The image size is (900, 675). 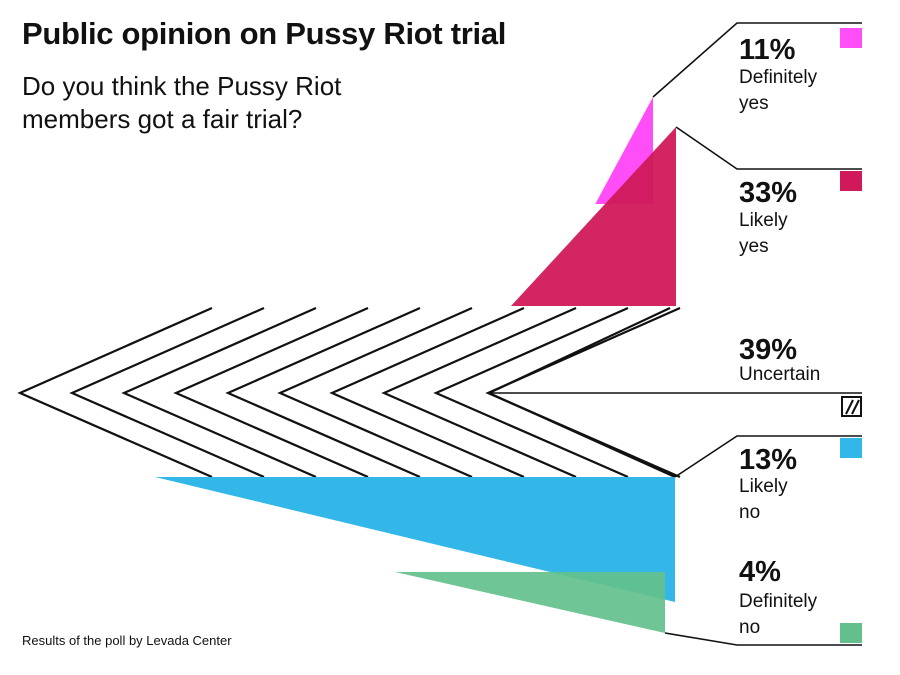 I want to click on source-note: Results of the poll by Levada Center, so click(x=127, y=640).